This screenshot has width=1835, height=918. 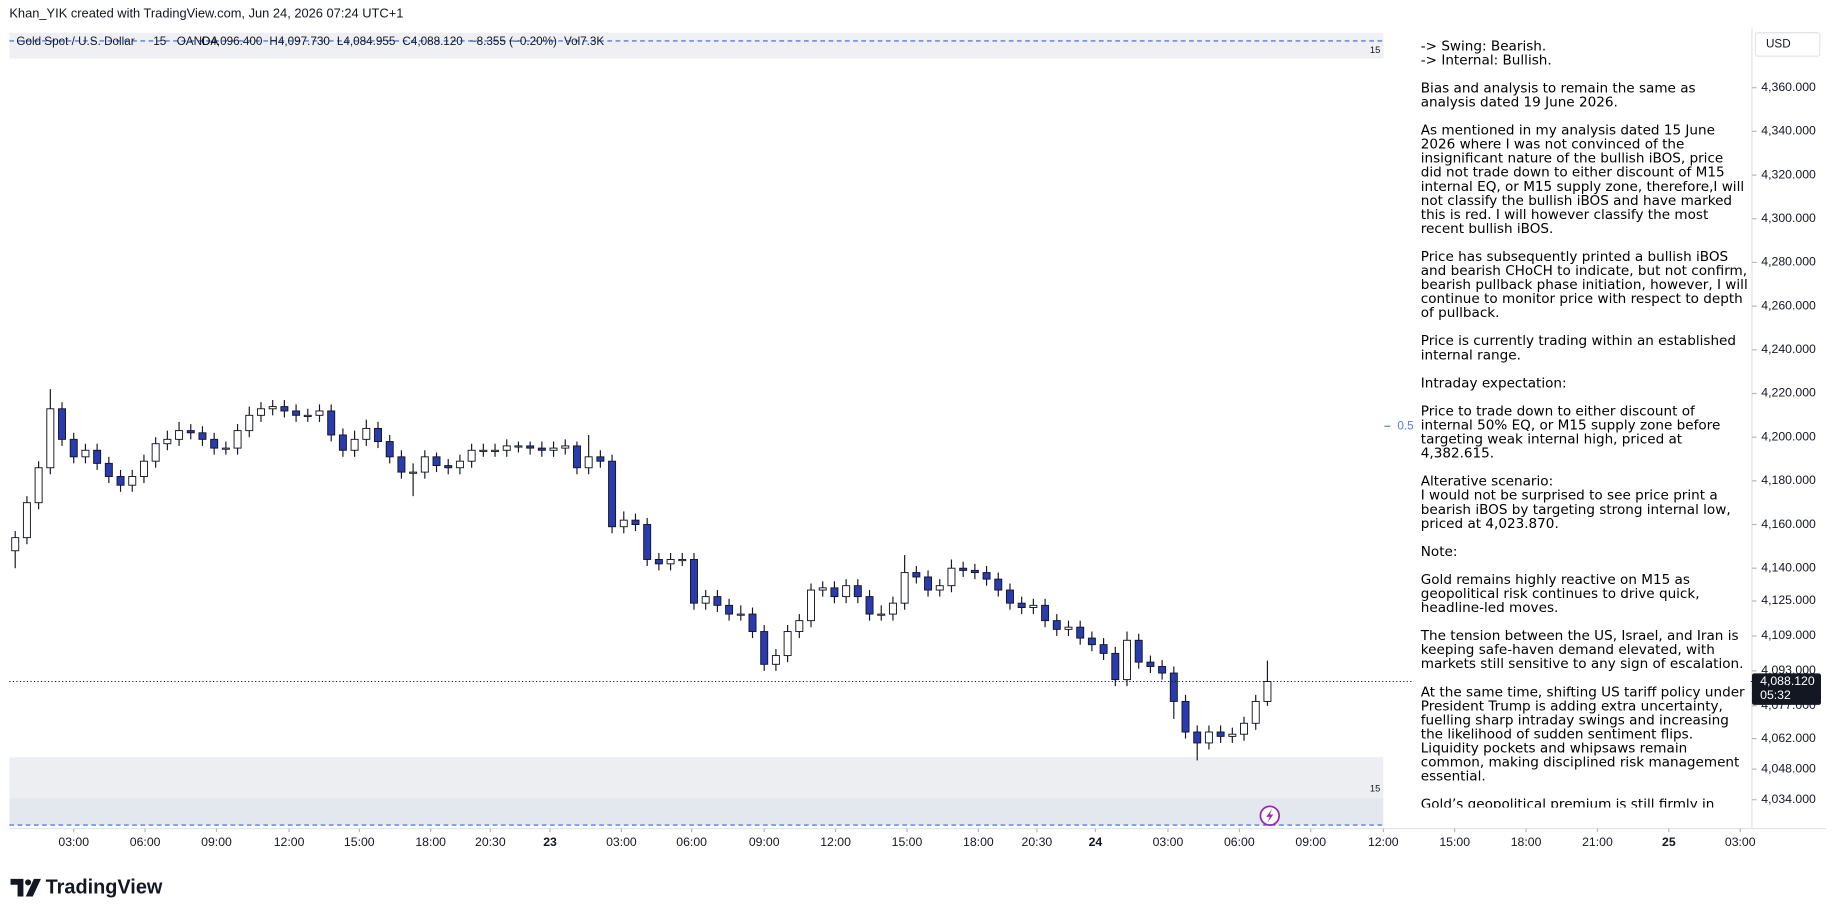 What do you see at coordinates (1585, 53) in the screenshot?
I see `note-paragraph: -> Swing: Bearish. -> Internal: Bullish.` at bounding box center [1585, 53].